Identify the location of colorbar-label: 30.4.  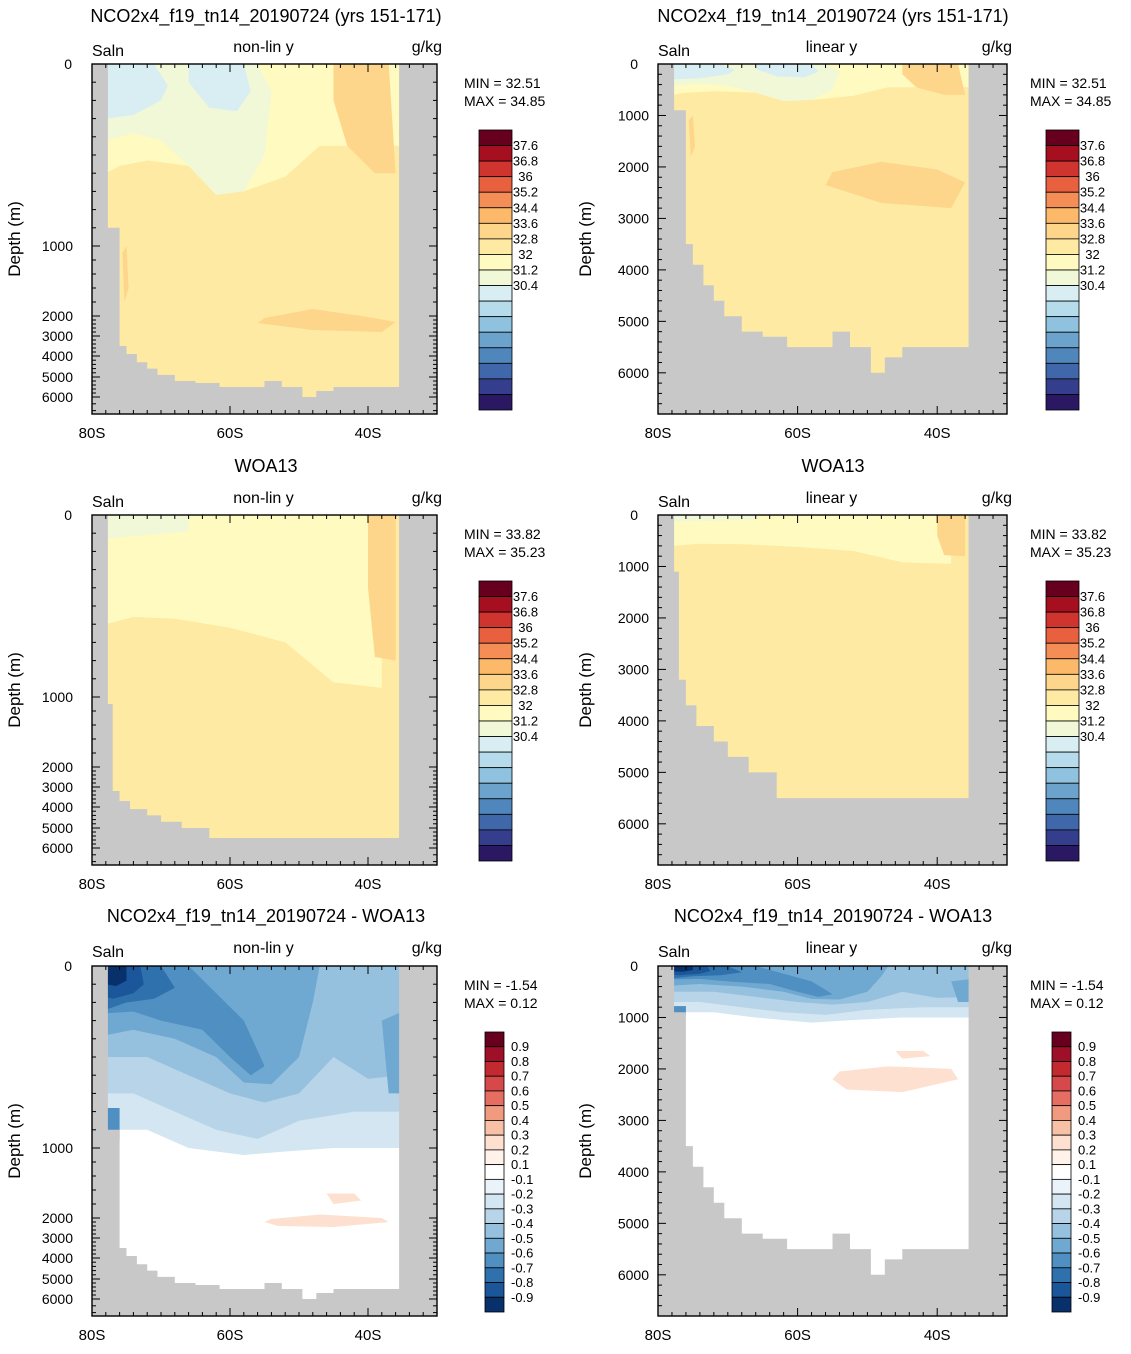
(525, 736).